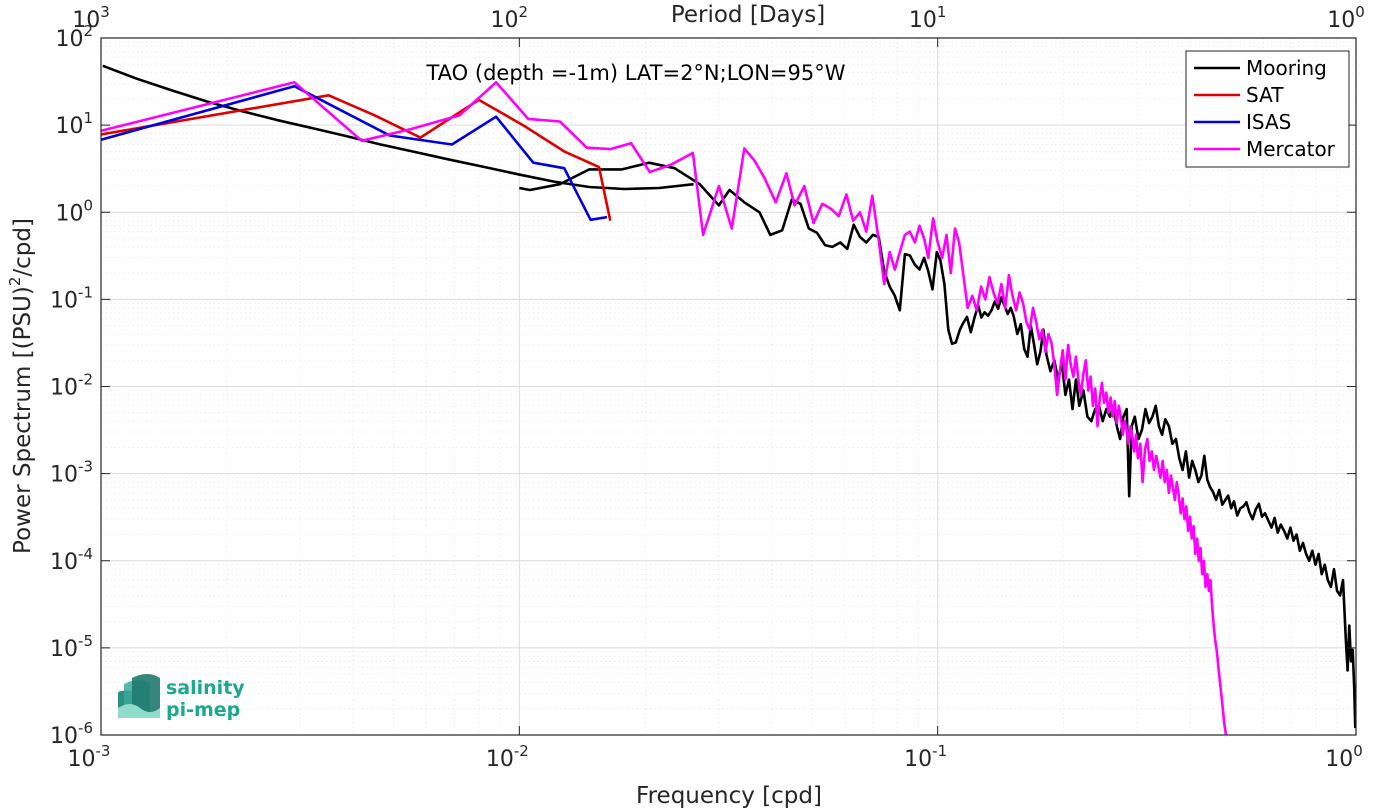 This screenshot has width=1383, height=809. I want to click on y-tick-label: 10⁰, so click(74, 211).